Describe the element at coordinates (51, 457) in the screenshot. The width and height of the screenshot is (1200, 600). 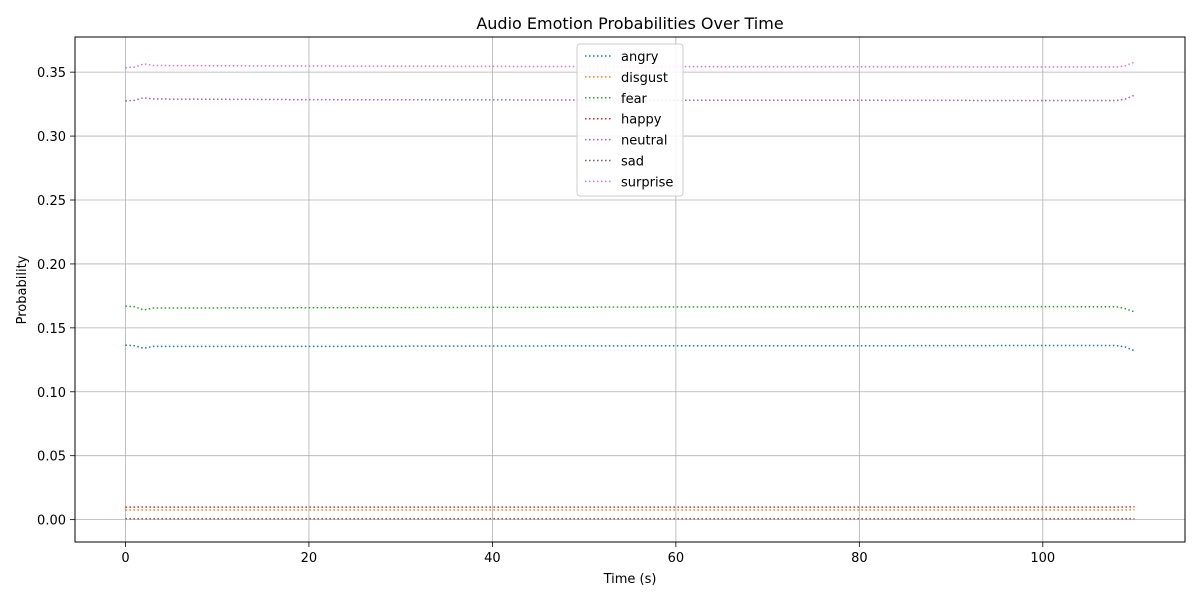
I see `y-tick-label: 0.05` at that location.